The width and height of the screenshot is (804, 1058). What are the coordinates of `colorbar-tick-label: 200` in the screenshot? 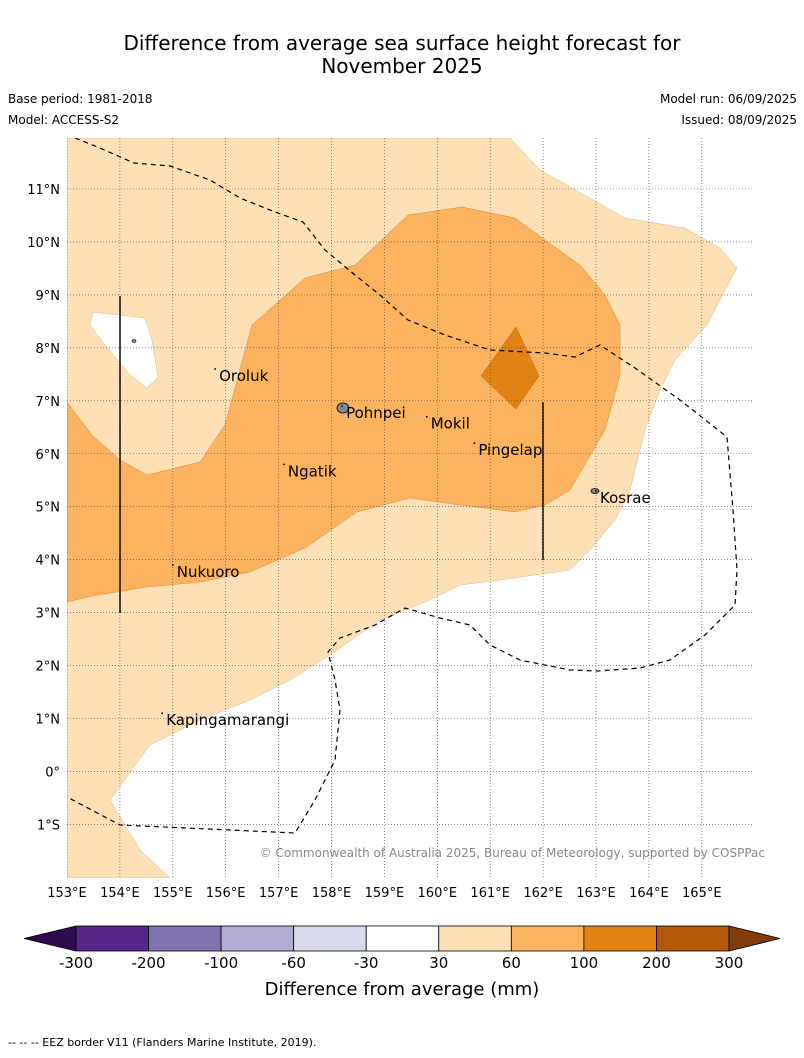 It's located at (656, 963).